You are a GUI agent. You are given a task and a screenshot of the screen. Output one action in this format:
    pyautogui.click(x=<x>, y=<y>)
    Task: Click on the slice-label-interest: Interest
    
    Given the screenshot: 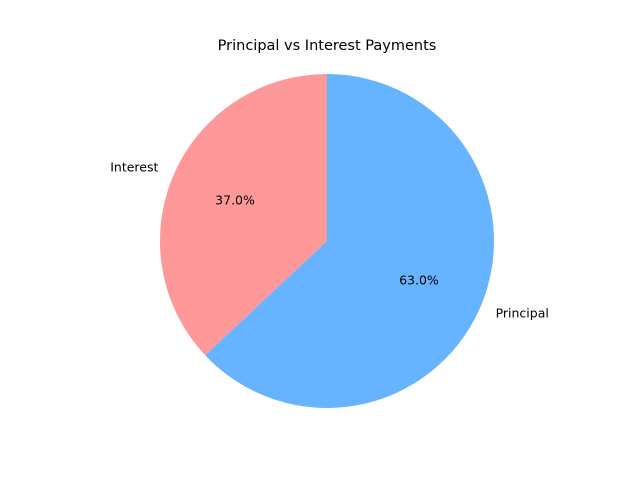 What is the action you would take?
    pyautogui.click(x=134, y=167)
    